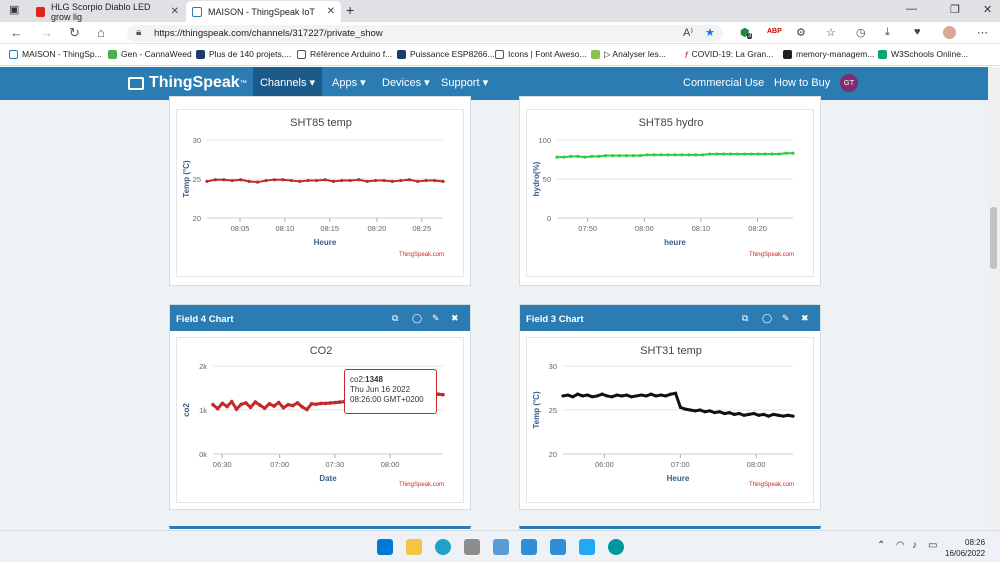 This screenshot has height=562, width=1000. What do you see at coordinates (688, 33) in the screenshot?
I see `read-aloud-icon: A⁾` at bounding box center [688, 33].